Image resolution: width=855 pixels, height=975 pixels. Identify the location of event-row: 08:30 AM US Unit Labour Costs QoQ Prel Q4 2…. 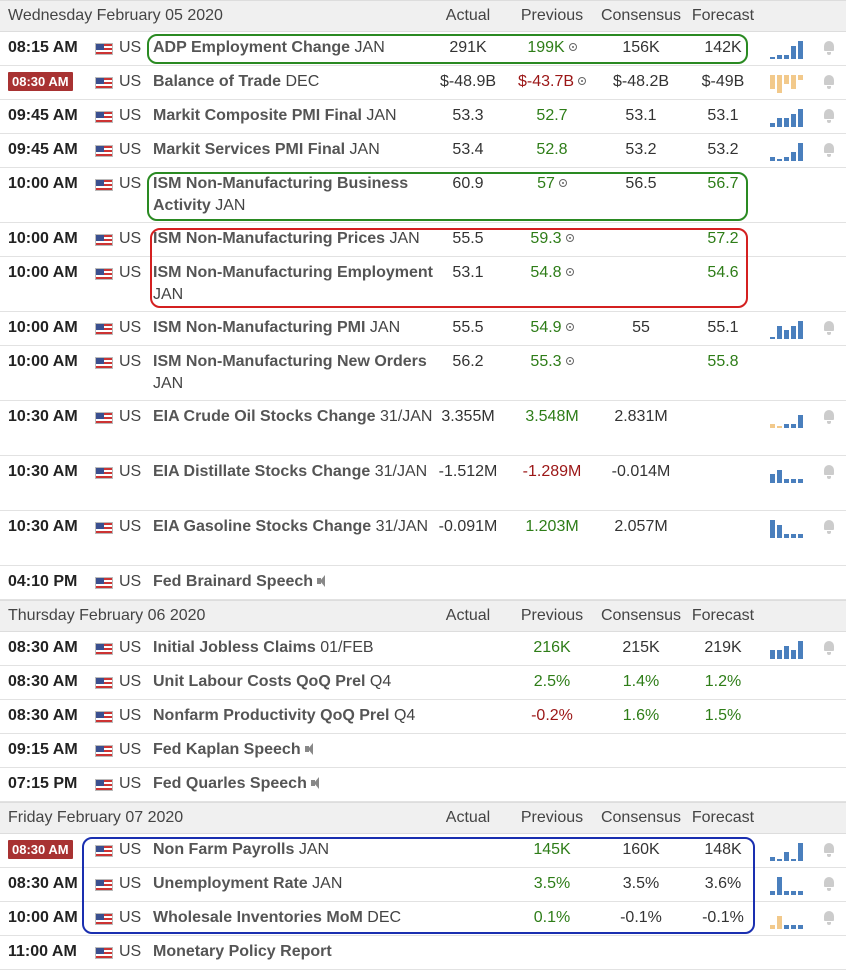
(423, 683).